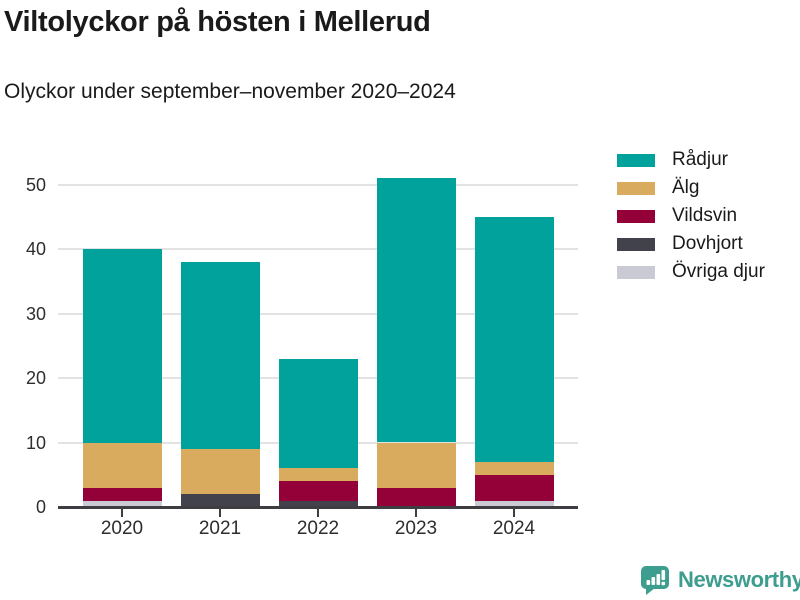  What do you see at coordinates (122, 528) in the screenshot?
I see `x-axis-label-2020: 2020` at bounding box center [122, 528].